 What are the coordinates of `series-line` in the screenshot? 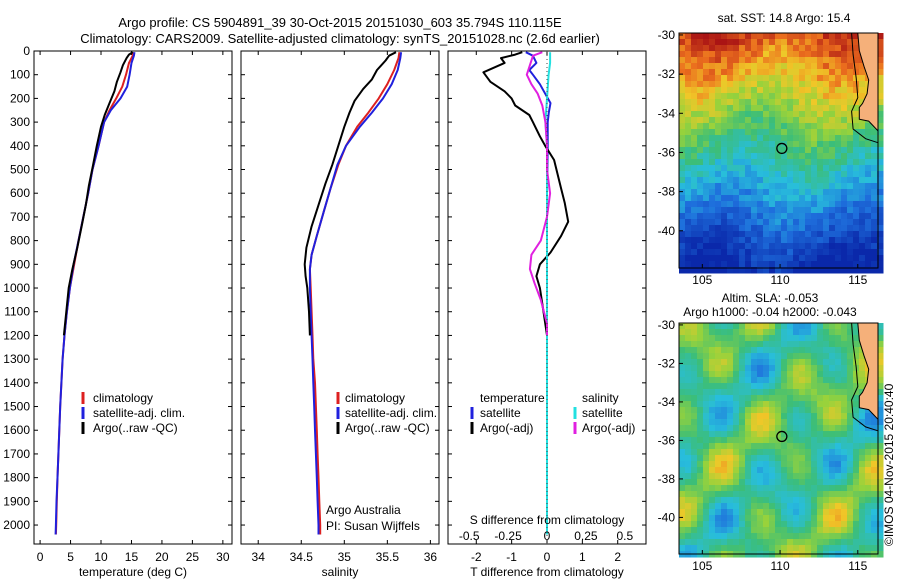 It's located at (526, 193).